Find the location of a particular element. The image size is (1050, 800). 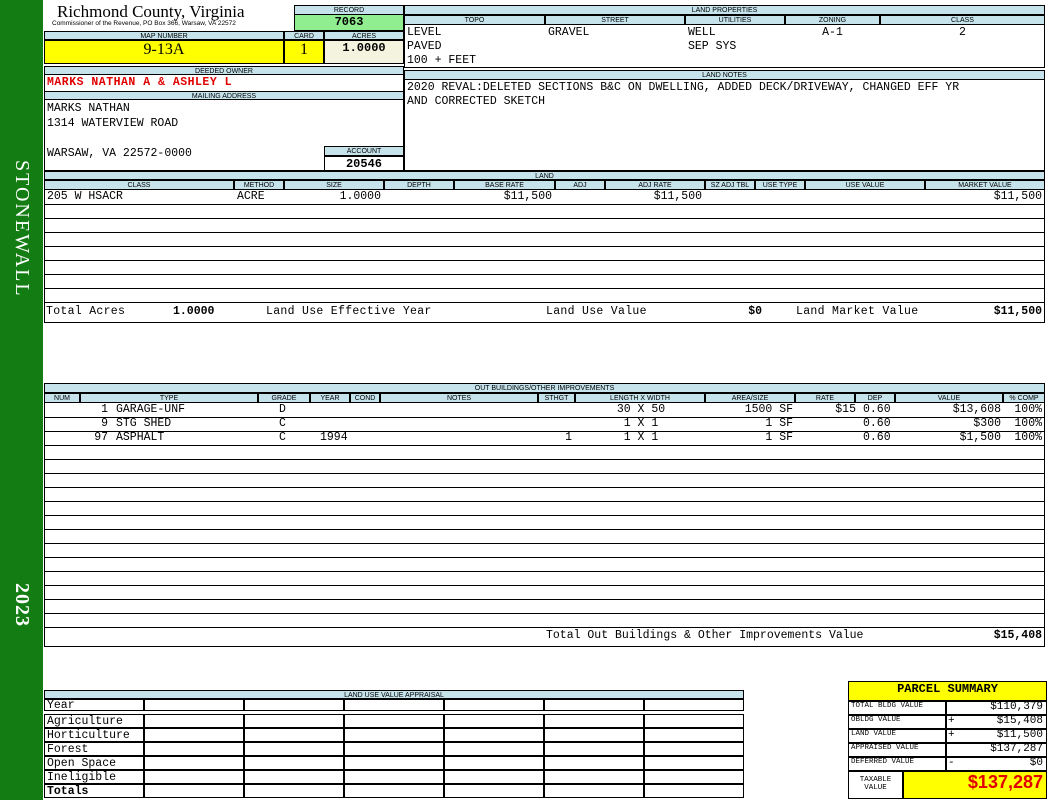

land-use-row-label: Ineligible is located at coordinates (94, 777).